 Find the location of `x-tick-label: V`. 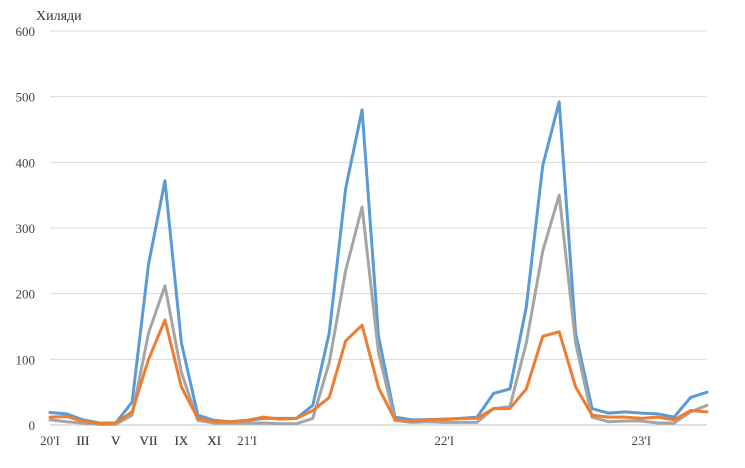

x-tick-label: V is located at coordinates (116, 440).